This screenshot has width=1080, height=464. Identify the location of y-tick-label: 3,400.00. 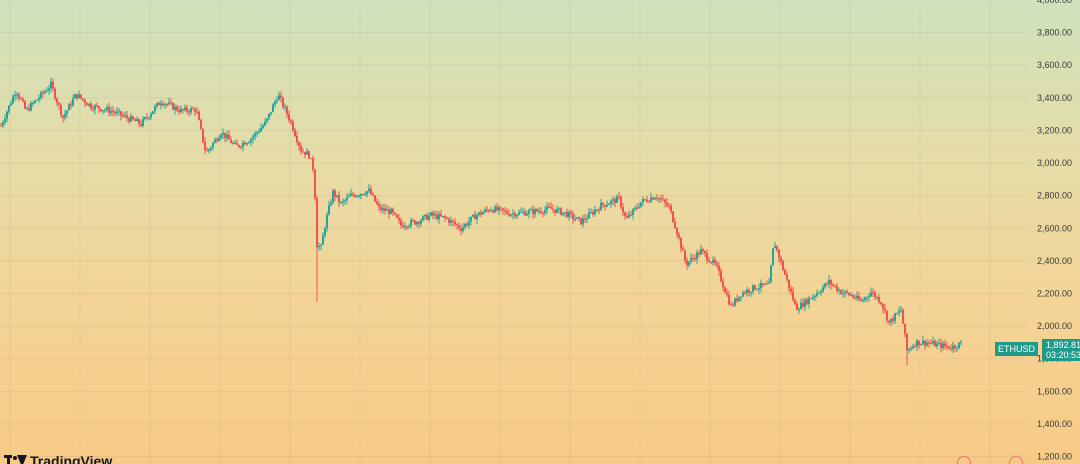
(1054, 98).